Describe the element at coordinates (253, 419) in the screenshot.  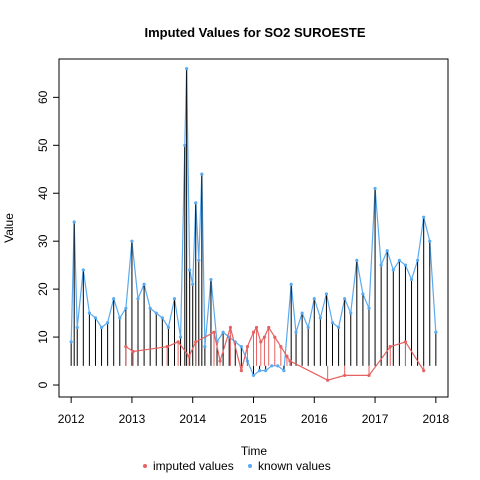
I see `x-tick-label: 2015` at that location.